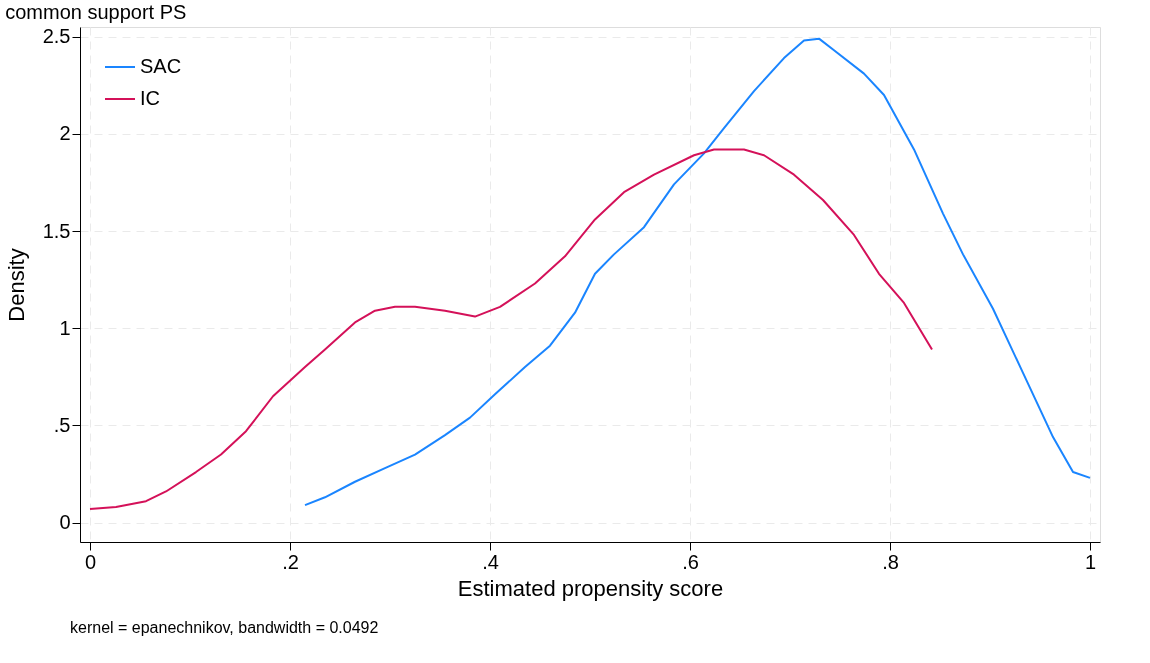 The image size is (1150, 663). Describe the element at coordinates (161, 66) in the screenshot. I see `legend-label: SAC` at that location.